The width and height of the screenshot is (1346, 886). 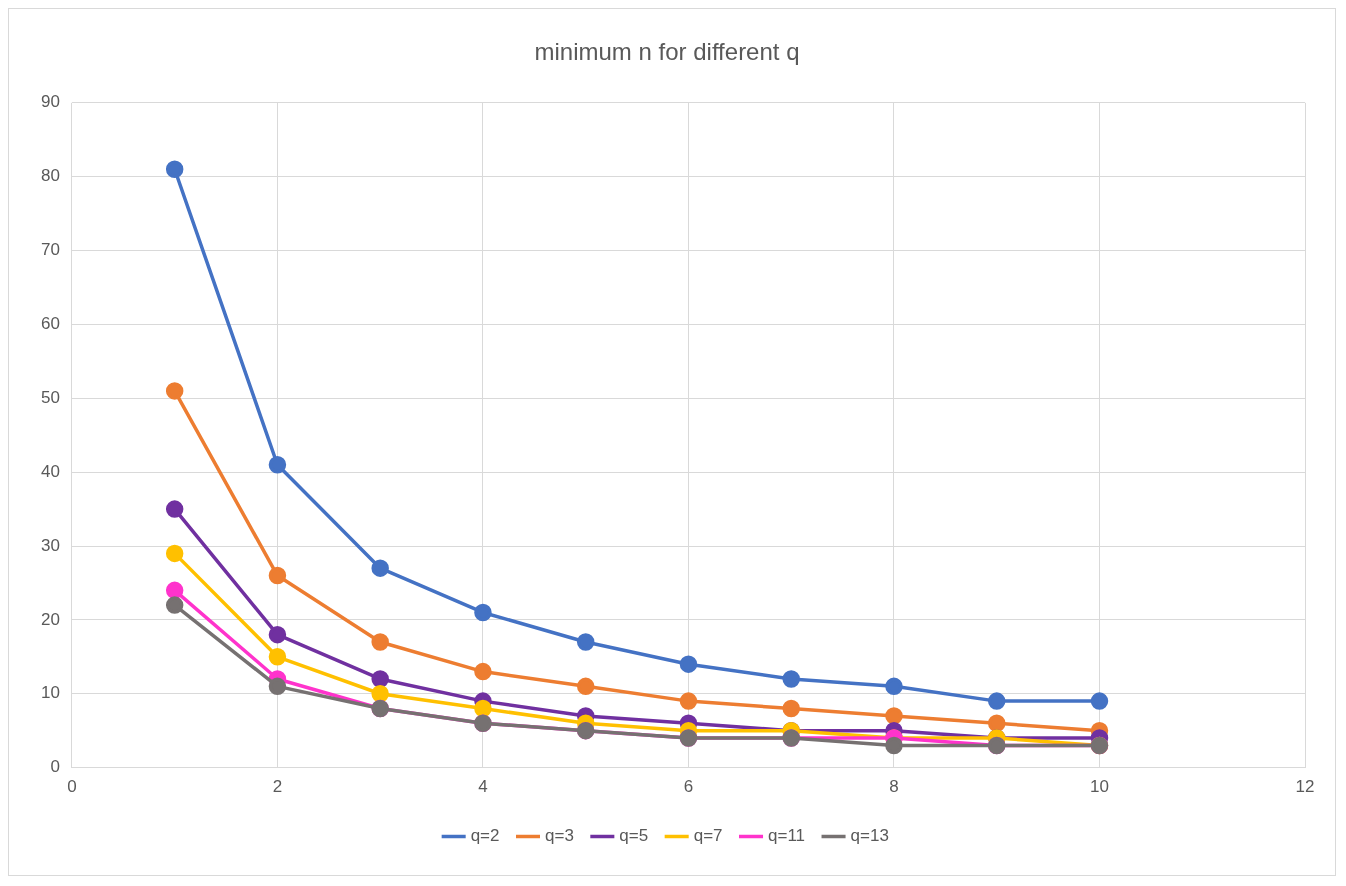 What do you see at coordinates (1099, 787) in the screenshot?
I see `x-tick-label: 10` at bounding box center [1099, 787].